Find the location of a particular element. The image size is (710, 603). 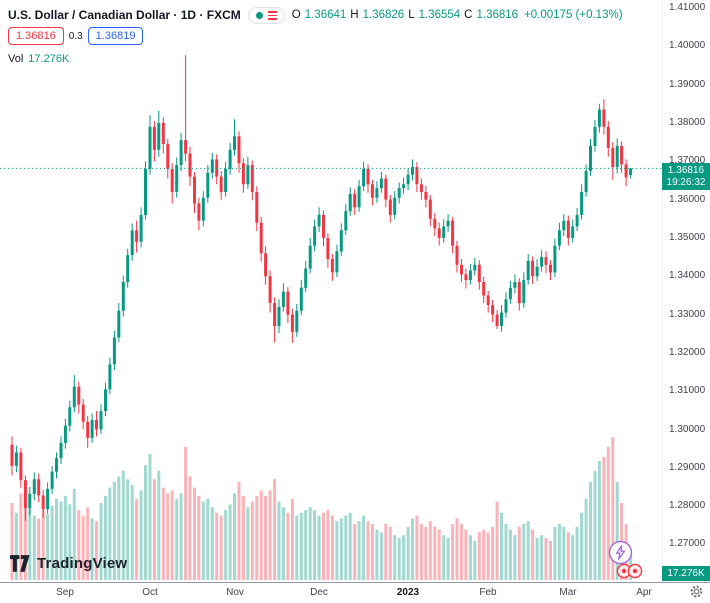

price-axis-label: 1.27000 is located at coordinates (687, 543).